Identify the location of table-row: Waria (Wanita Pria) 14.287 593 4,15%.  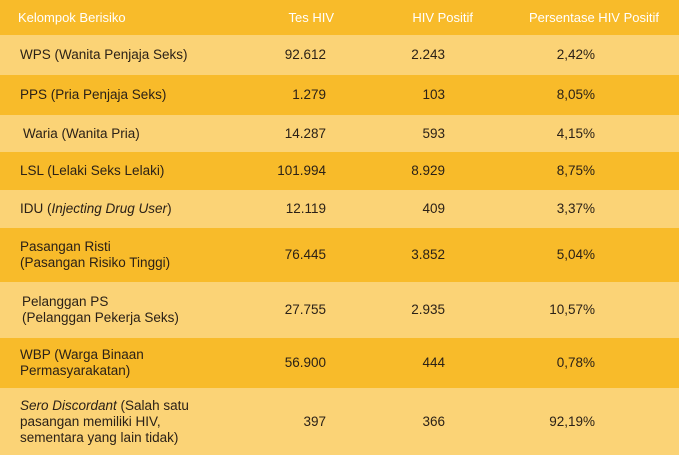
(339, 133).